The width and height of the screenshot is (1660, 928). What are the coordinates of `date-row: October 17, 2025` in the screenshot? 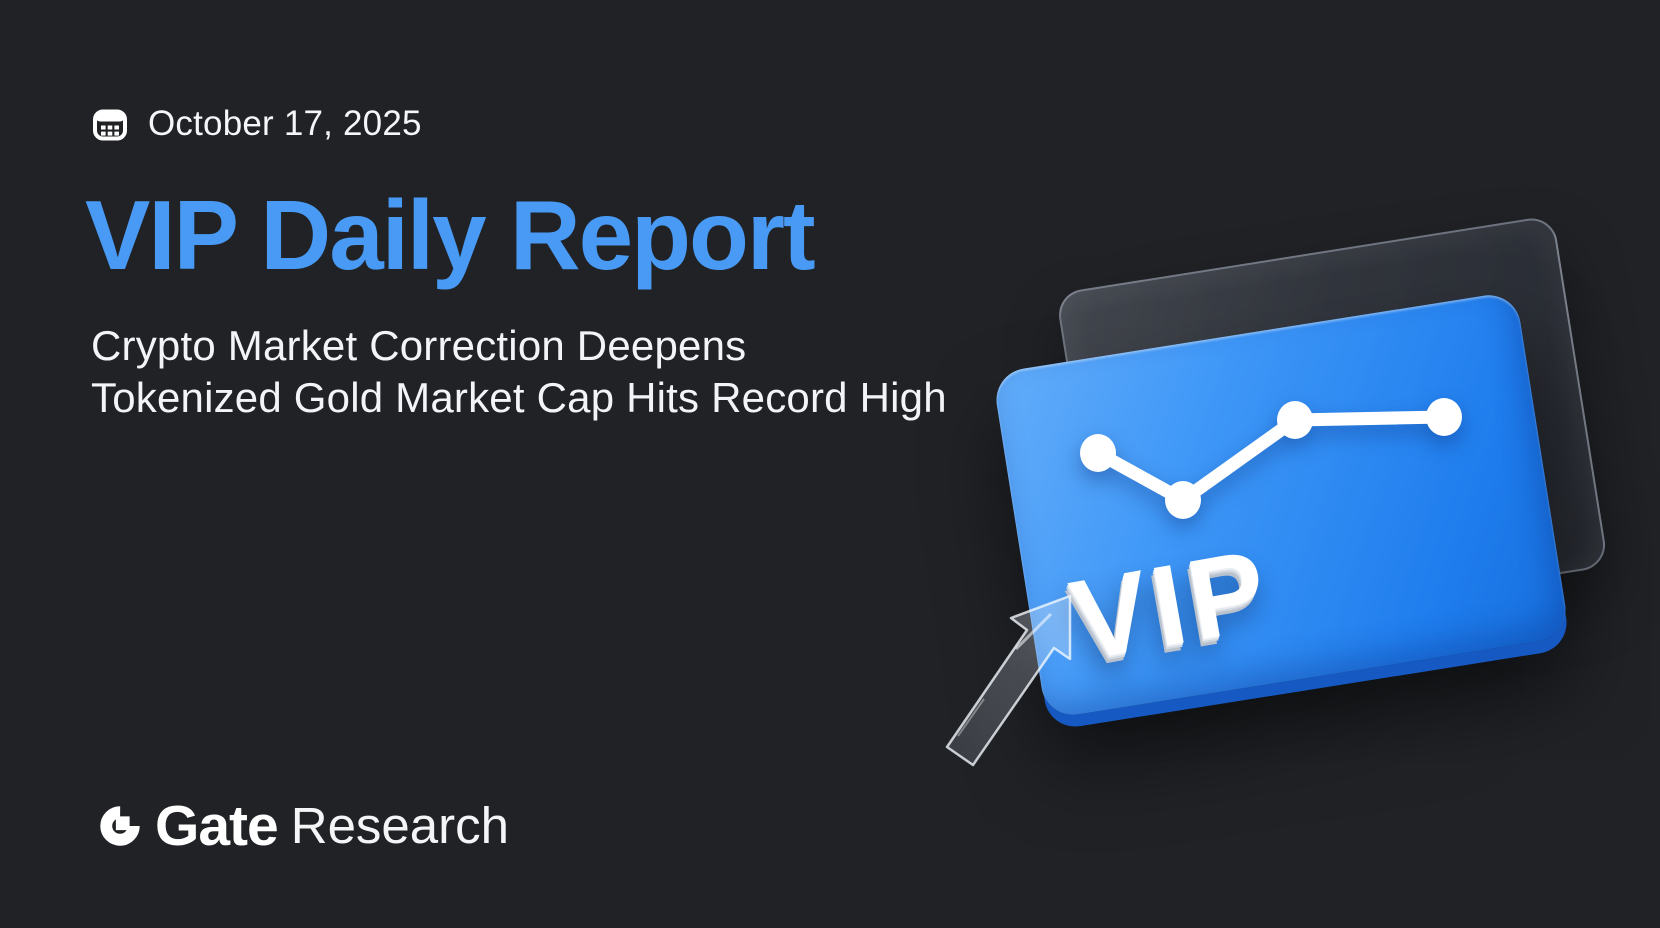 It's located at (257, 124).